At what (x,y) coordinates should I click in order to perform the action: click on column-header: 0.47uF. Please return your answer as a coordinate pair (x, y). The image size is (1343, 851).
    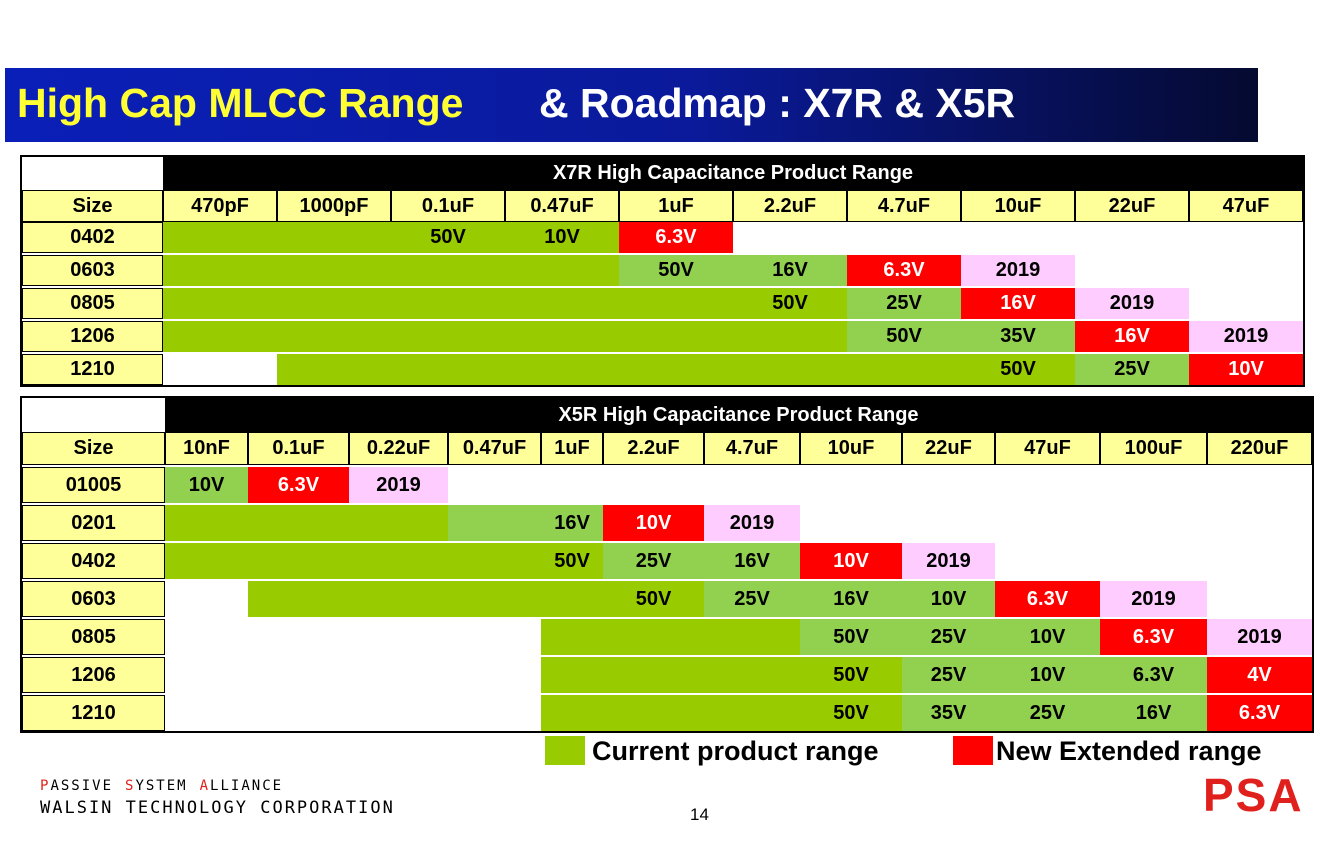
    Looking at the image, I should click on (562, 206).